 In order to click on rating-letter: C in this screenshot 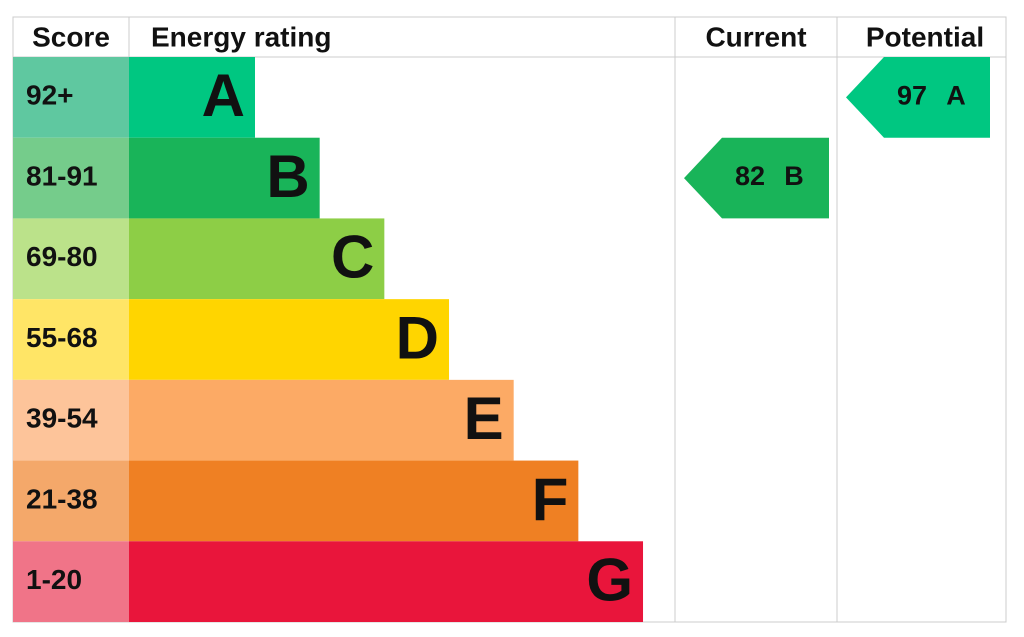, I will do `click(352, 257)`.